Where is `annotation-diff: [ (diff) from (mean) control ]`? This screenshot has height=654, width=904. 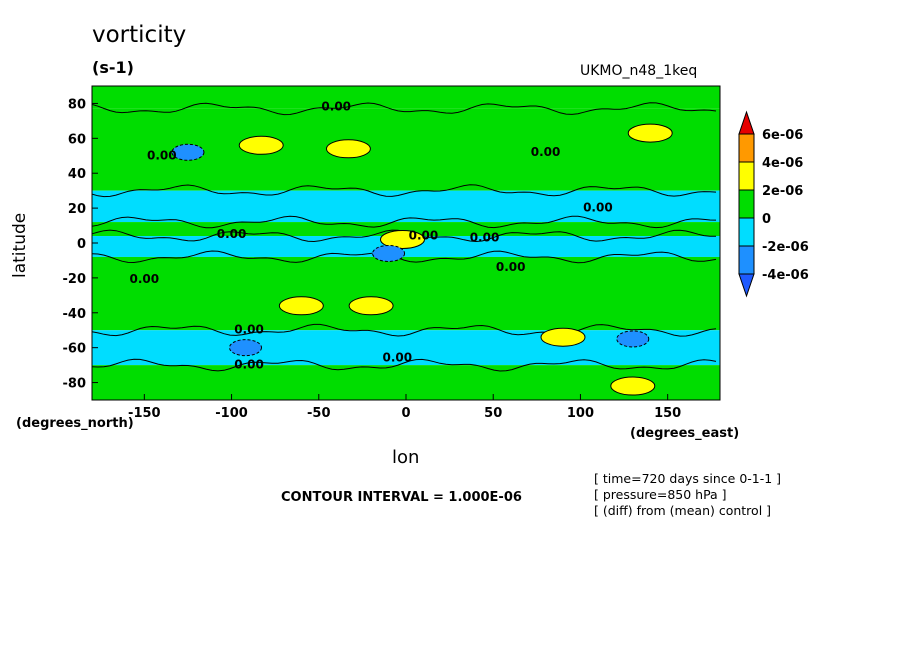
annotation-diff: [ (diff) from (mean) control ] is located at coordinates (683, 510).